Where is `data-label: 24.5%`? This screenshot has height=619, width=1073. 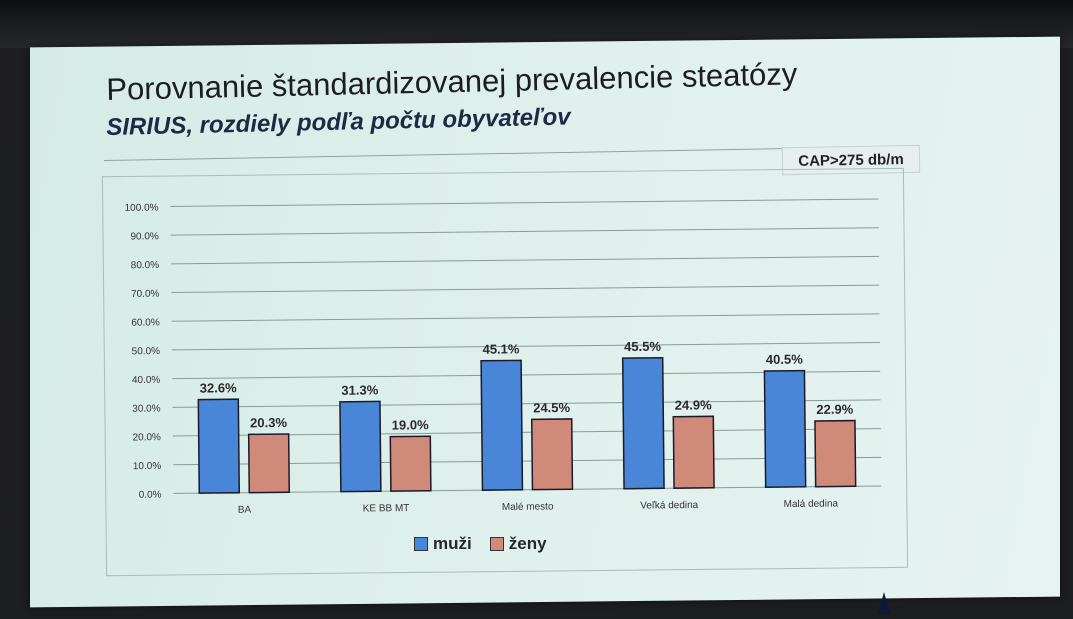
data-label: 24.5% is located at coordinates (551, 407).